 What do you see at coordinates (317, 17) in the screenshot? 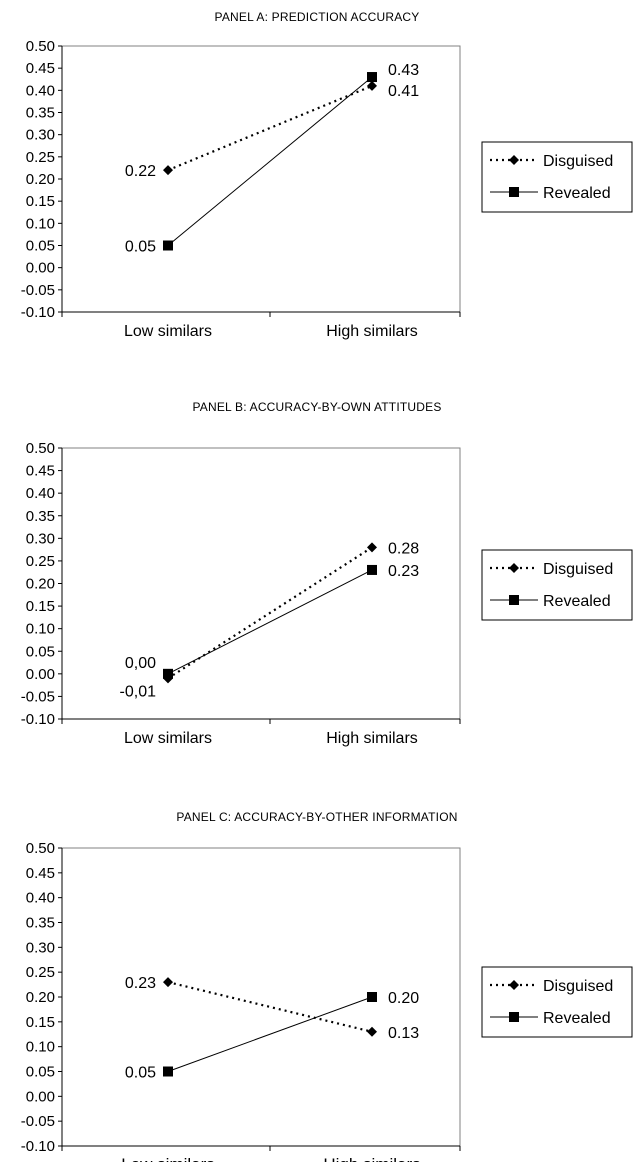
I see `chart-title: PANEL A: PREDICTION ACCURACY` at bounding box center [317, 17].